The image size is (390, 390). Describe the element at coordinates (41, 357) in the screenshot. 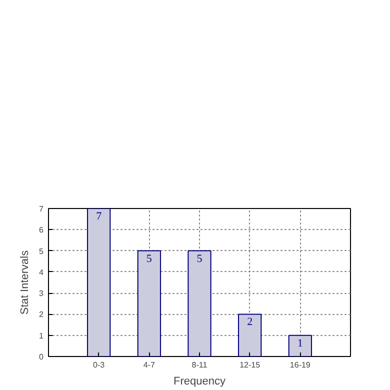

I see `y-tick-label: 0` at that location.